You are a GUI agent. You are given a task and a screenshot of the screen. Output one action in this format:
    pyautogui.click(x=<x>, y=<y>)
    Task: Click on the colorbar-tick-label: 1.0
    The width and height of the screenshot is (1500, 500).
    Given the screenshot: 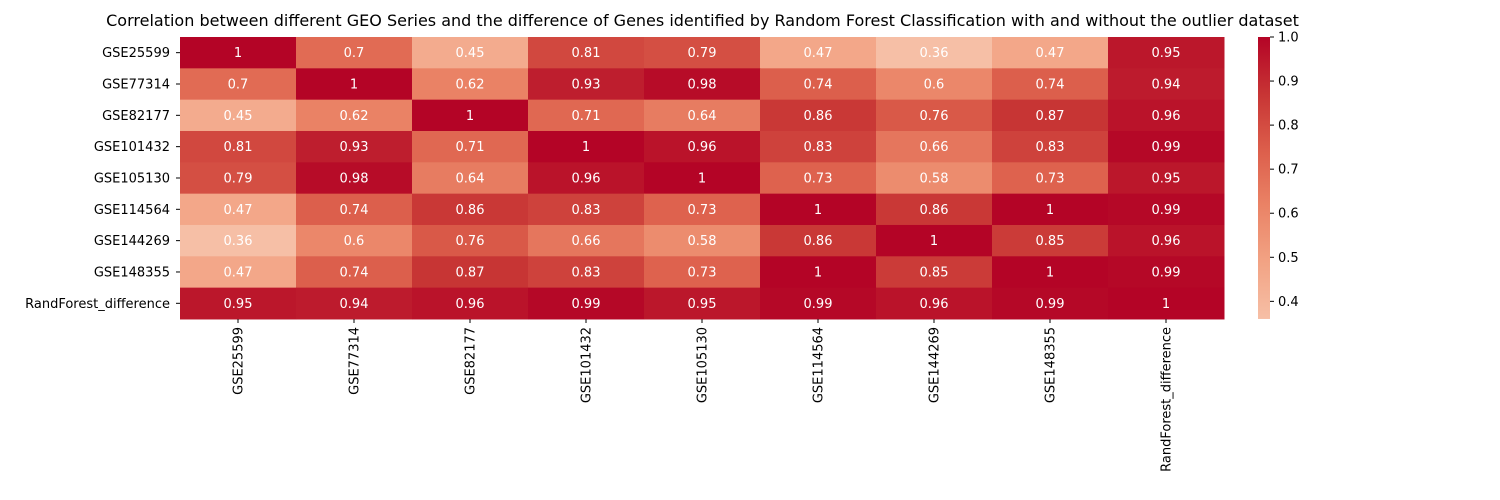 What is the action you would take?
    pyautogui.click(x=1288, y=38)
    